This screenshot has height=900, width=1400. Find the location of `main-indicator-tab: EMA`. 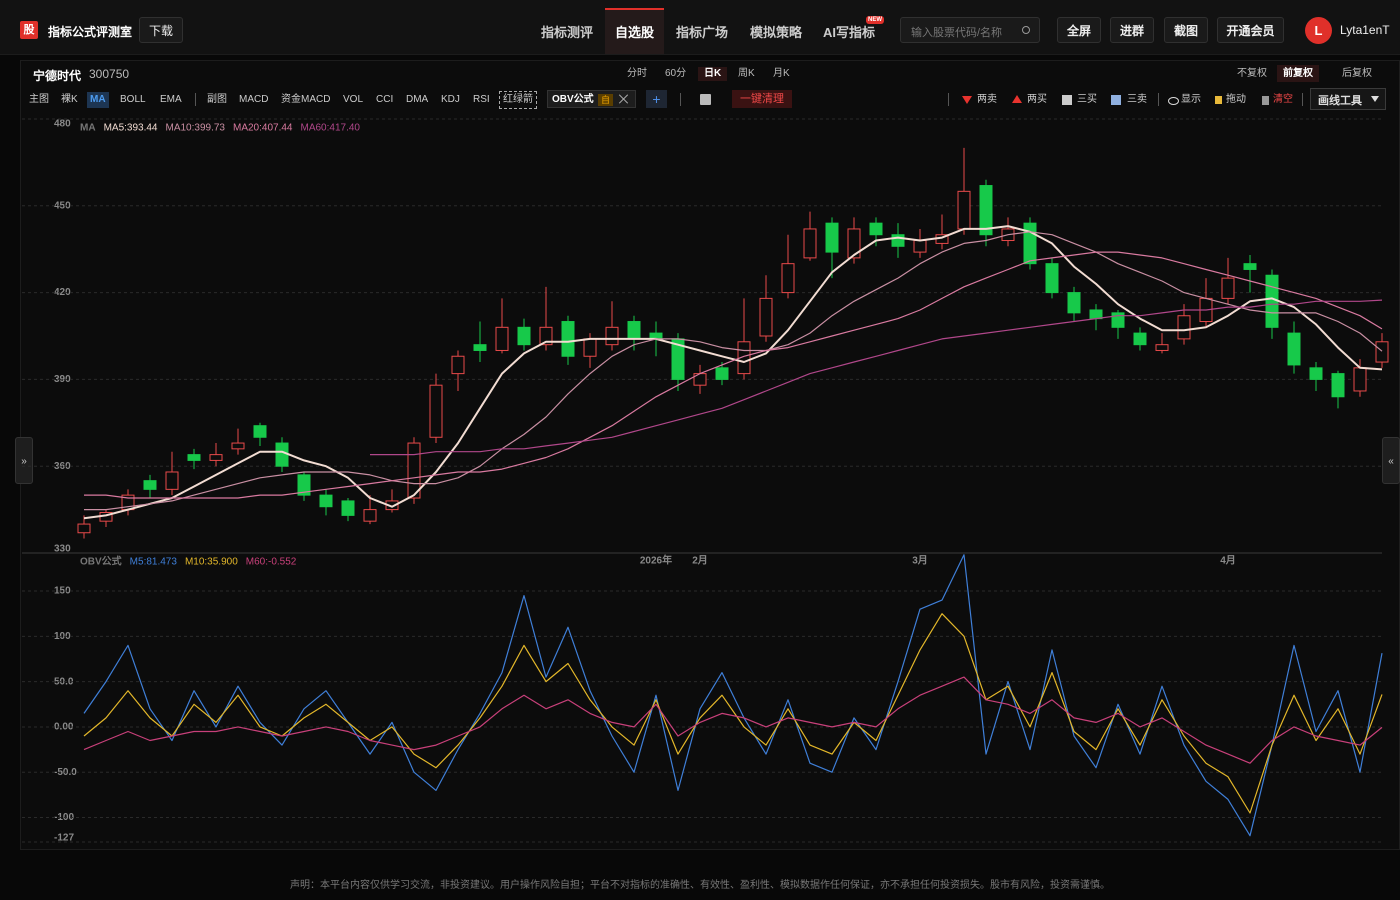

main-indicator-tab: EMA is located at coordinates (171, 99).